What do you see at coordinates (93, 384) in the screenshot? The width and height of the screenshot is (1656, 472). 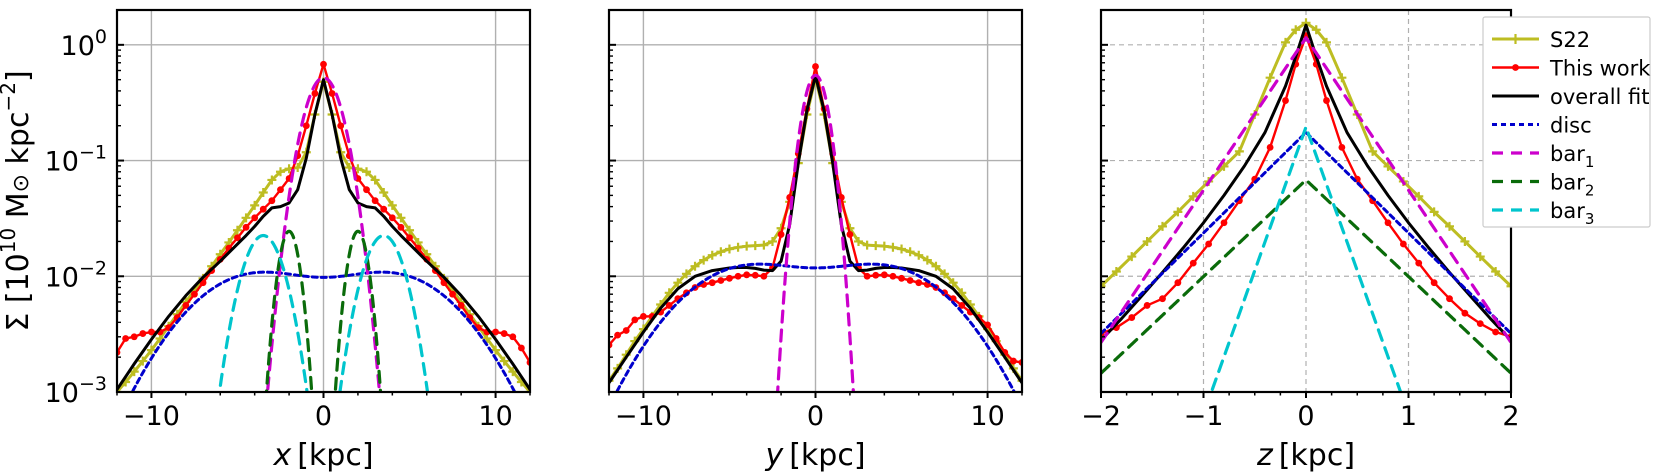 I see `y-tick-exponent: −3` at bounding box center [93, 384].